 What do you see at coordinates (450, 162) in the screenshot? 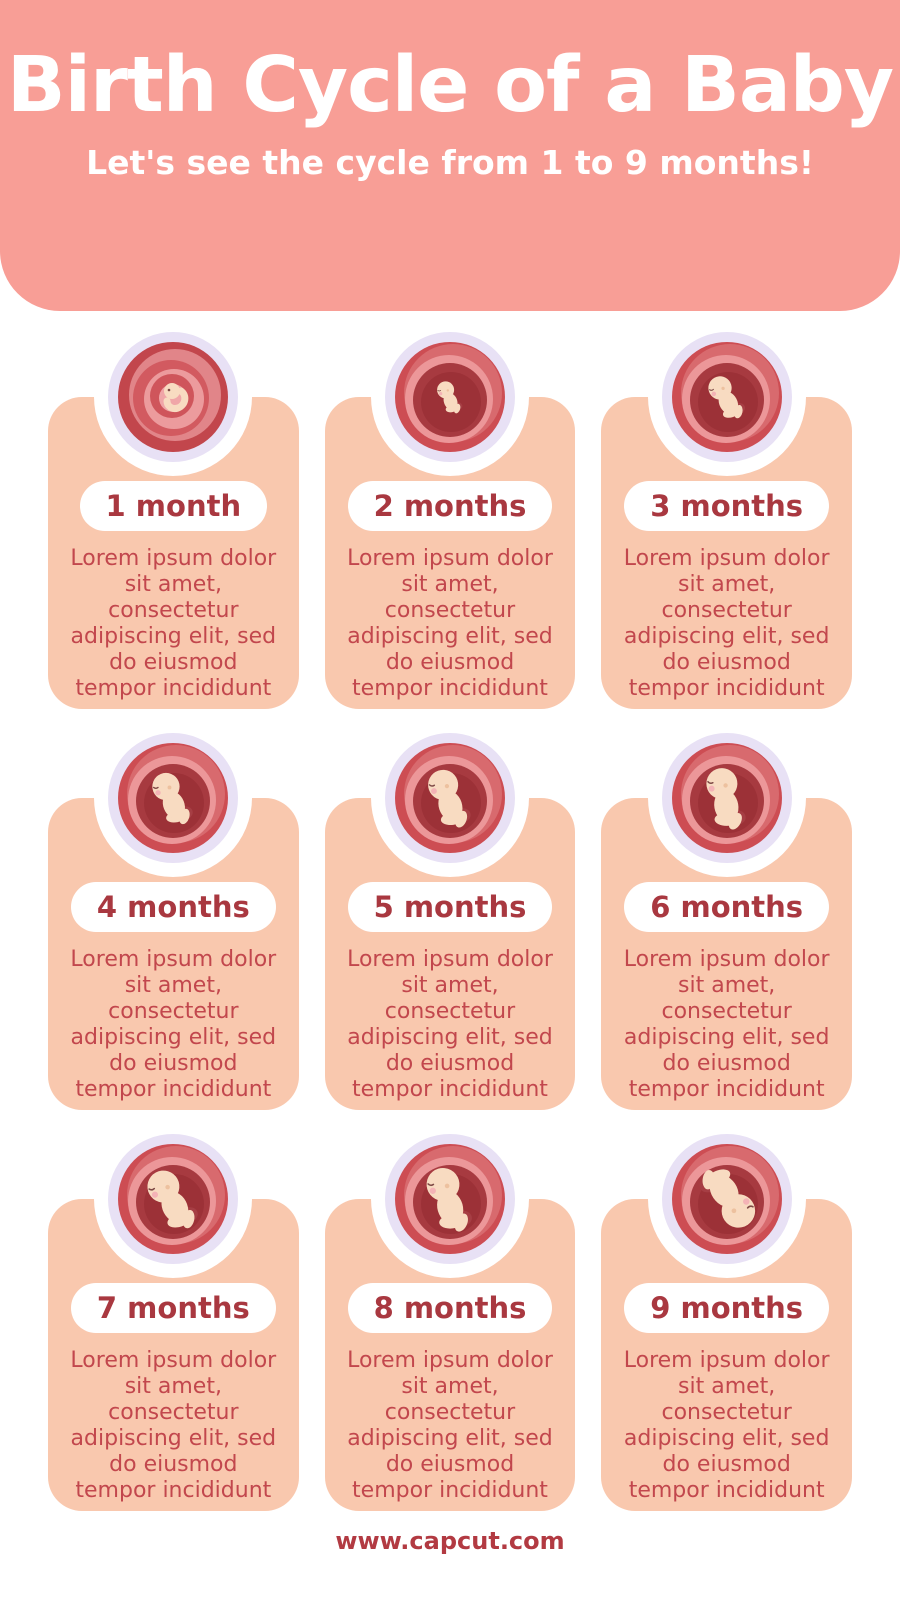
I see `page-subtitle: Let's see the cycle from 1 to 9 months!` at bounding box center [450, 162].